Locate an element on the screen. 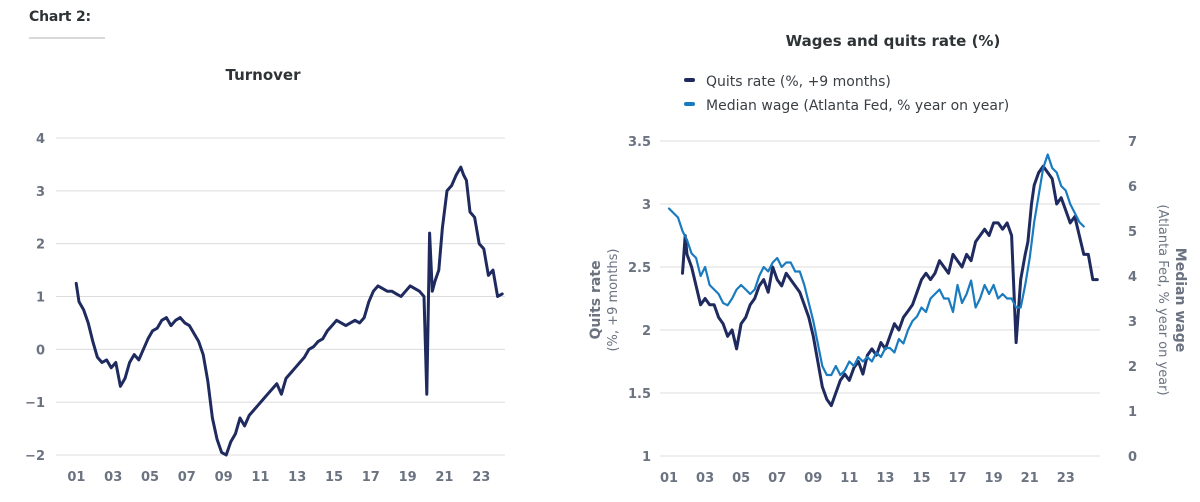  y-right-tick-label: 5 is located at coordinates (1132, 232).